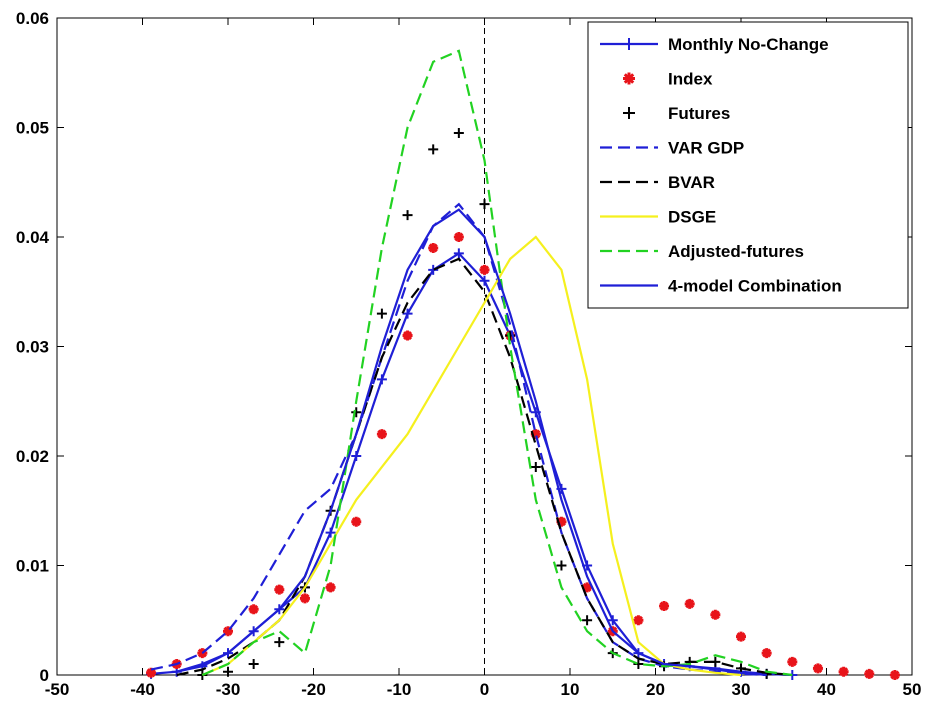 The height and width of the screenshot is (706, 930). What do you see at coordinates (44, 675) in the screenshot?
I see `y-tick-label: 0` at bounding box center [44, 675].